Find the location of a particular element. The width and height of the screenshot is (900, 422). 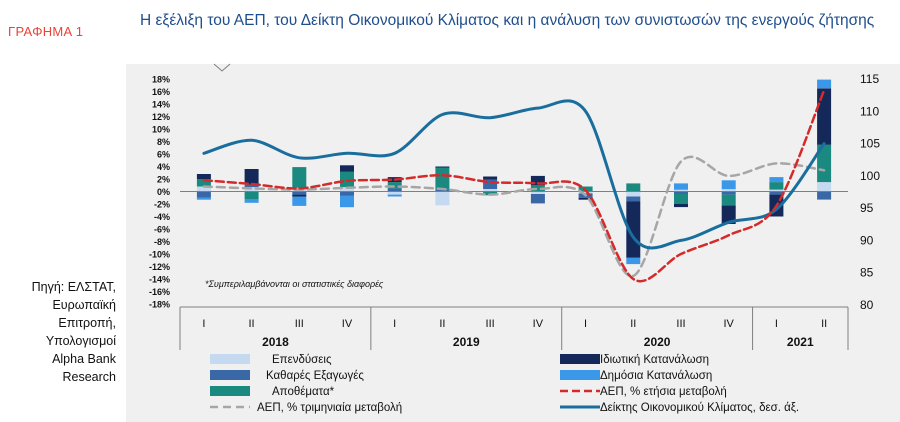

right-tick-label: 90 is located at coordinates (867, 240).